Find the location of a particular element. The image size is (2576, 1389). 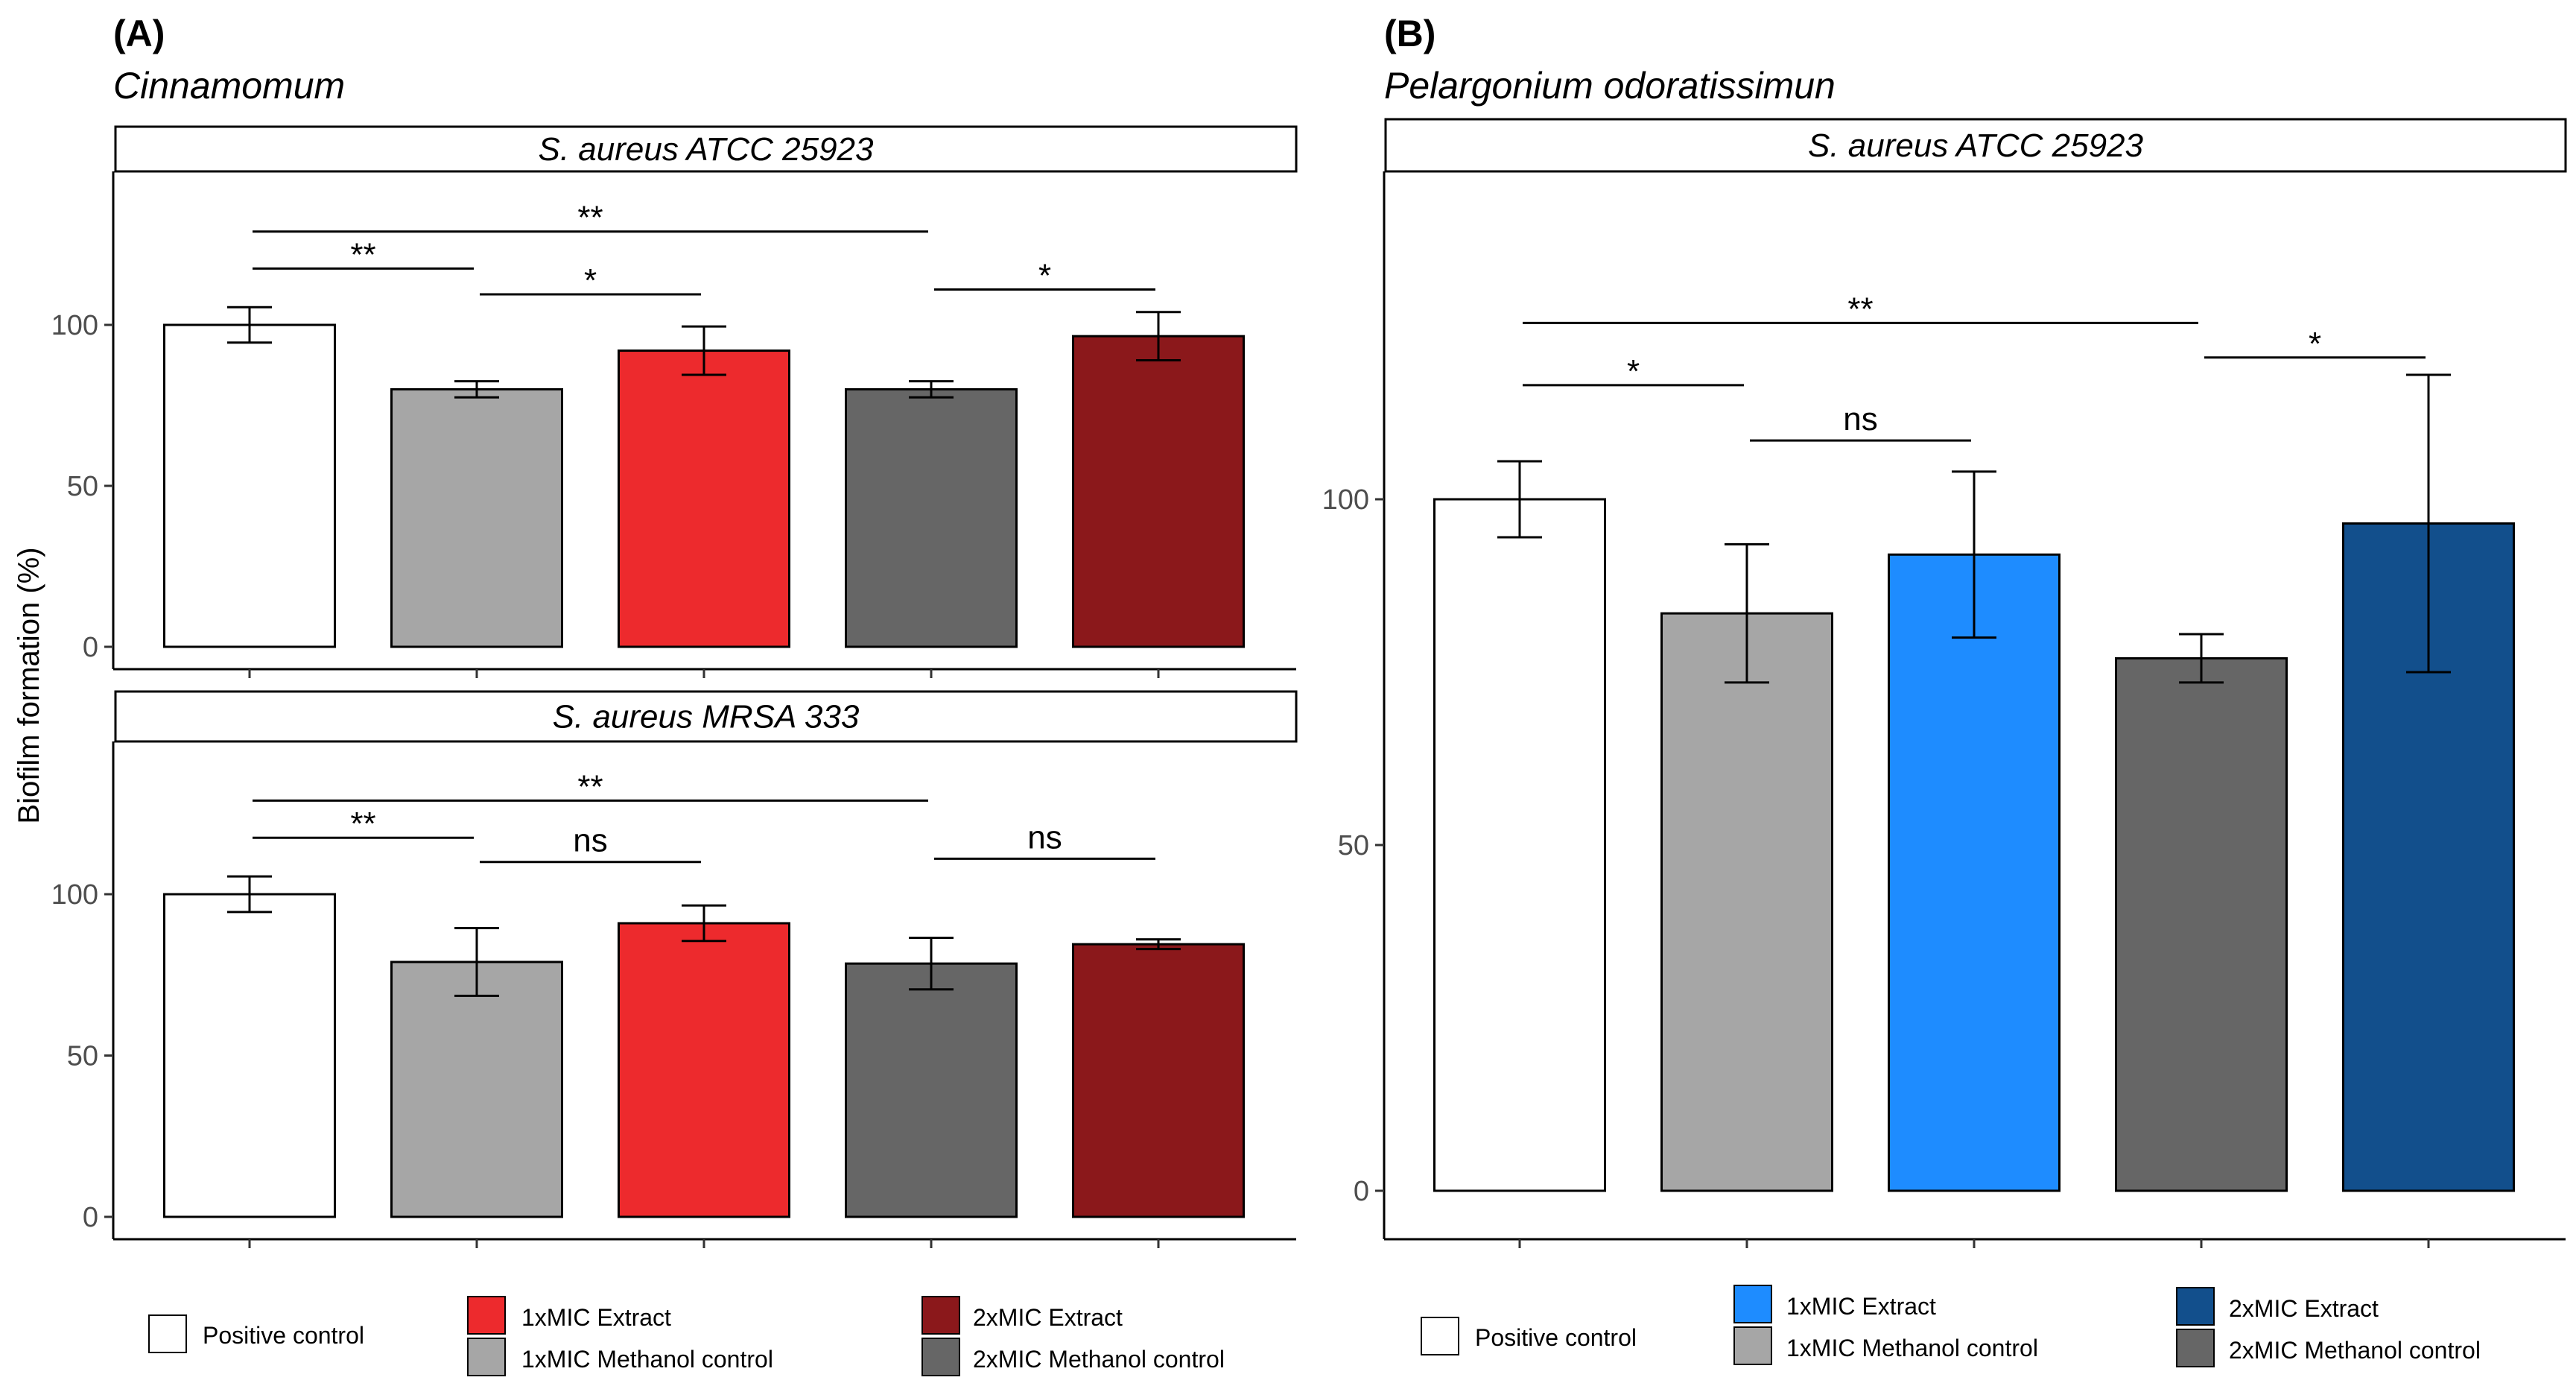

bar: 1xMIC Methanol control: 79 is located at coordinates (476, 1089).